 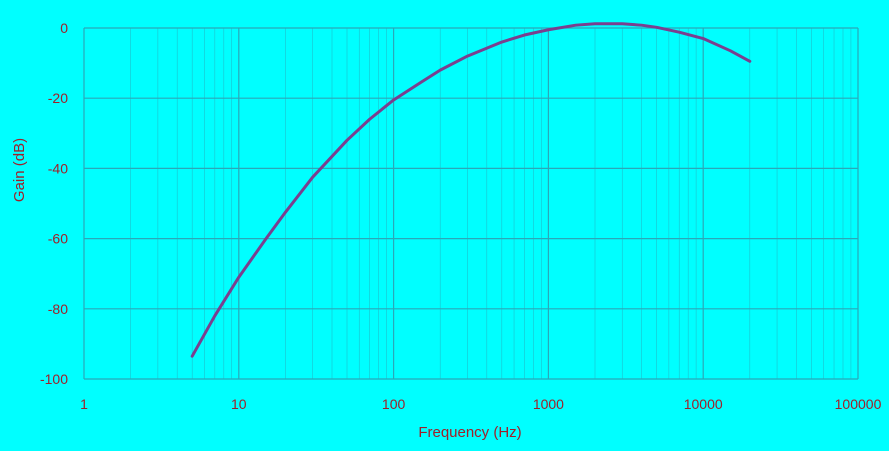 I want to click on y-tick-labels: 0 -20 -40 -60 -80 -100, so click(x=54, y=203).